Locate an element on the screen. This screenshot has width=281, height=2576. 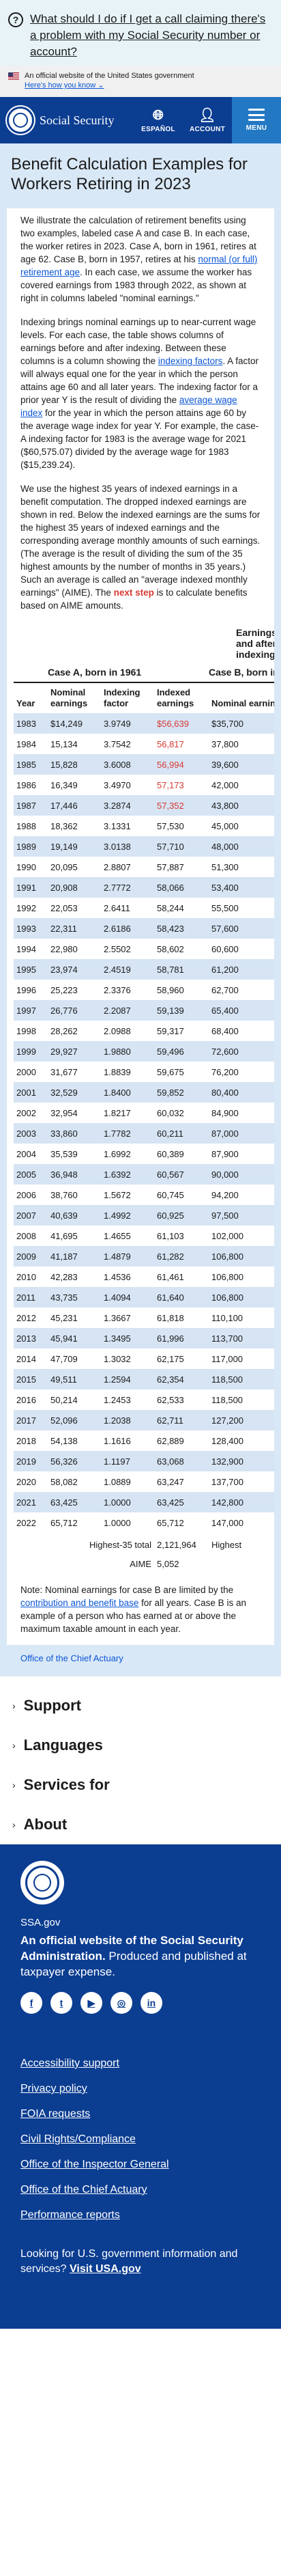
row-year: 1993 is located at coordinates (31, 928).